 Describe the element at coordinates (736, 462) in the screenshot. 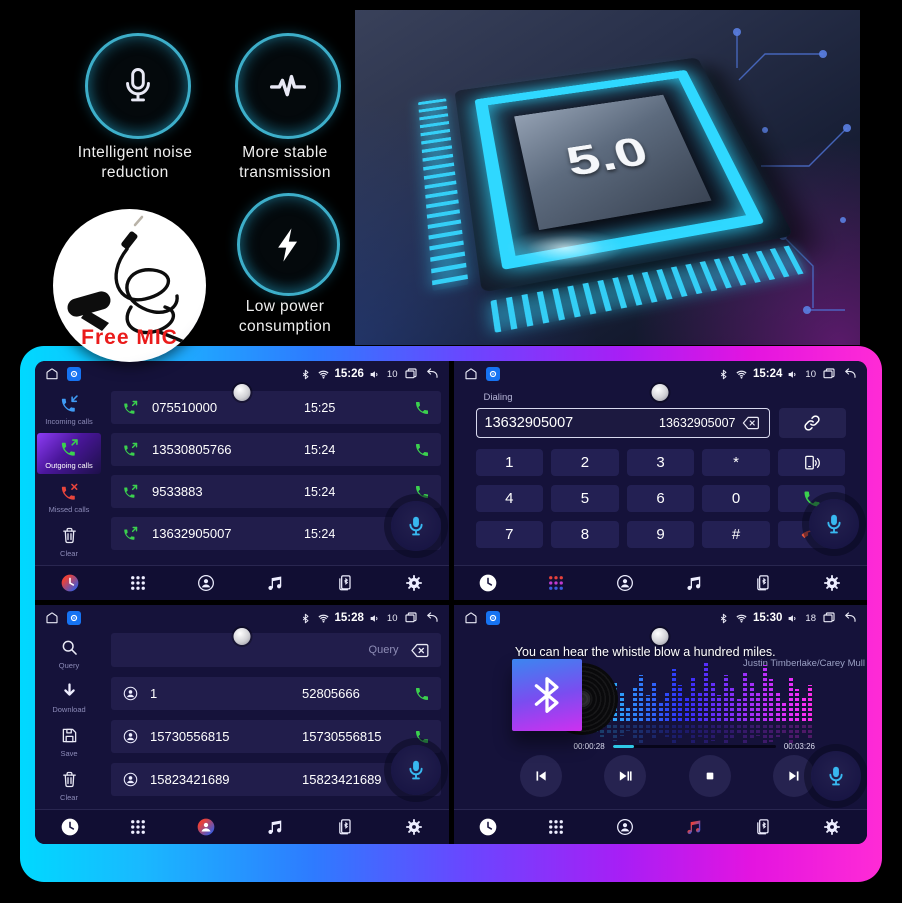

I see `key-star: *` at that location.